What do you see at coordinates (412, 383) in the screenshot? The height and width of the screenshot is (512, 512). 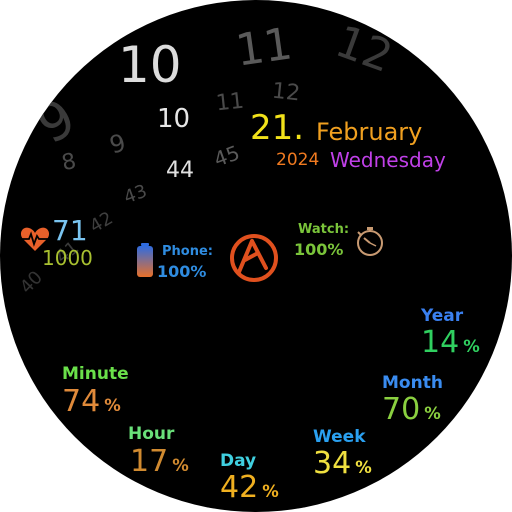 I see `month-label: Month` at bounding box center [412, 383].